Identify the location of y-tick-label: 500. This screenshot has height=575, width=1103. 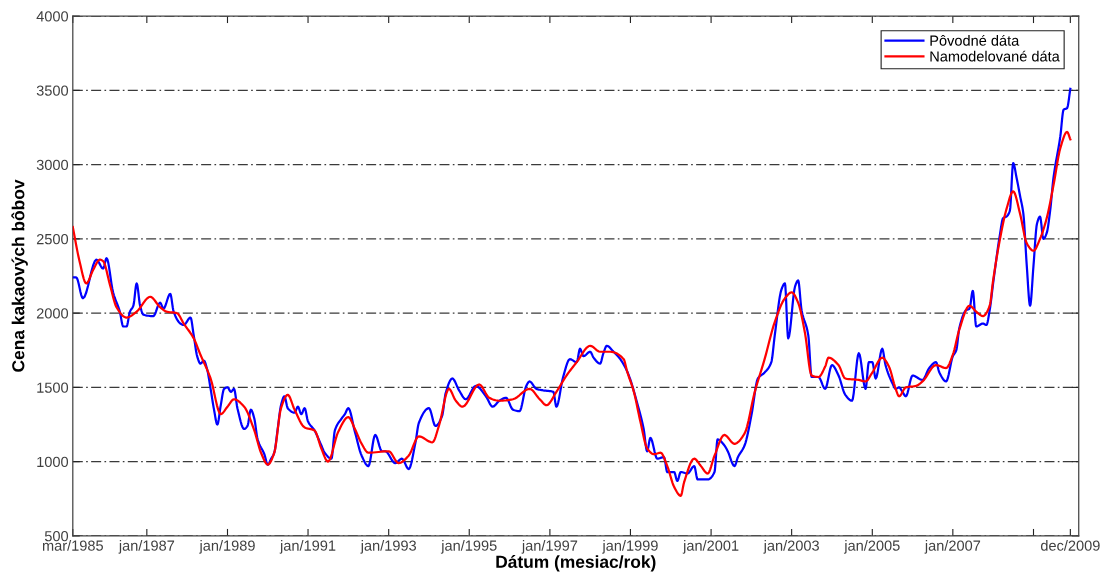
(56, 536).